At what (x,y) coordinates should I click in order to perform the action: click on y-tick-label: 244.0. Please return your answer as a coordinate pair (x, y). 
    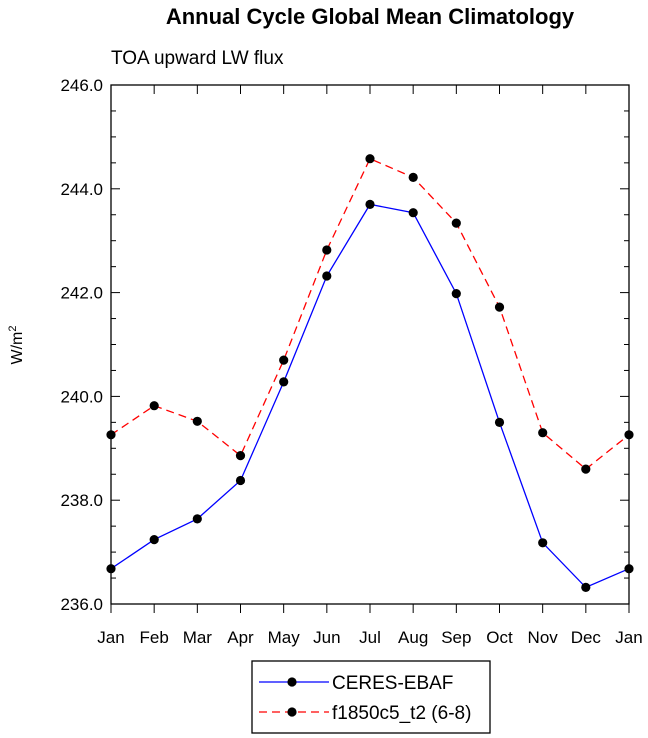
    Looking at the image, I should click on (81, 189).